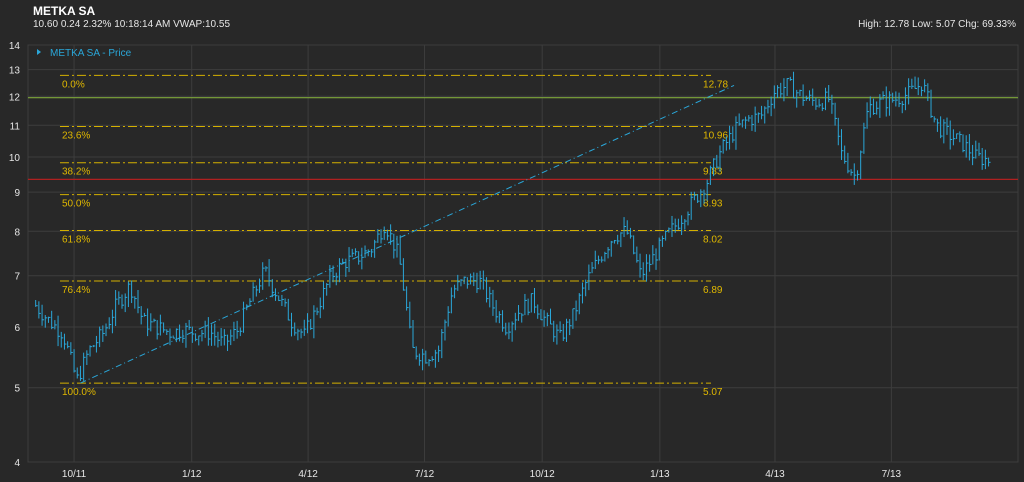 This screenshot has width=1024, height=482. I want to click on fib-level-price: 10.96, so click(715, 135).